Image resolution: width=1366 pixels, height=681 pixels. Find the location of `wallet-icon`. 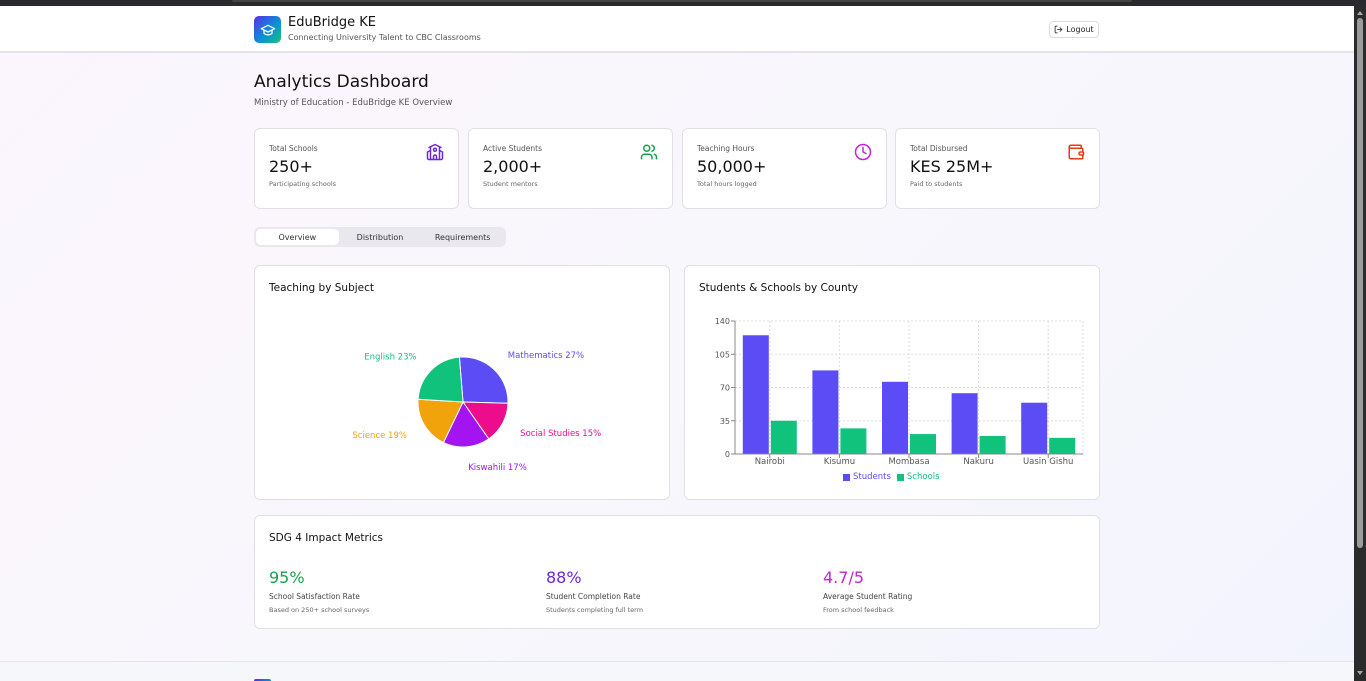

wallet-icon is located at coordinates (1076, 152).